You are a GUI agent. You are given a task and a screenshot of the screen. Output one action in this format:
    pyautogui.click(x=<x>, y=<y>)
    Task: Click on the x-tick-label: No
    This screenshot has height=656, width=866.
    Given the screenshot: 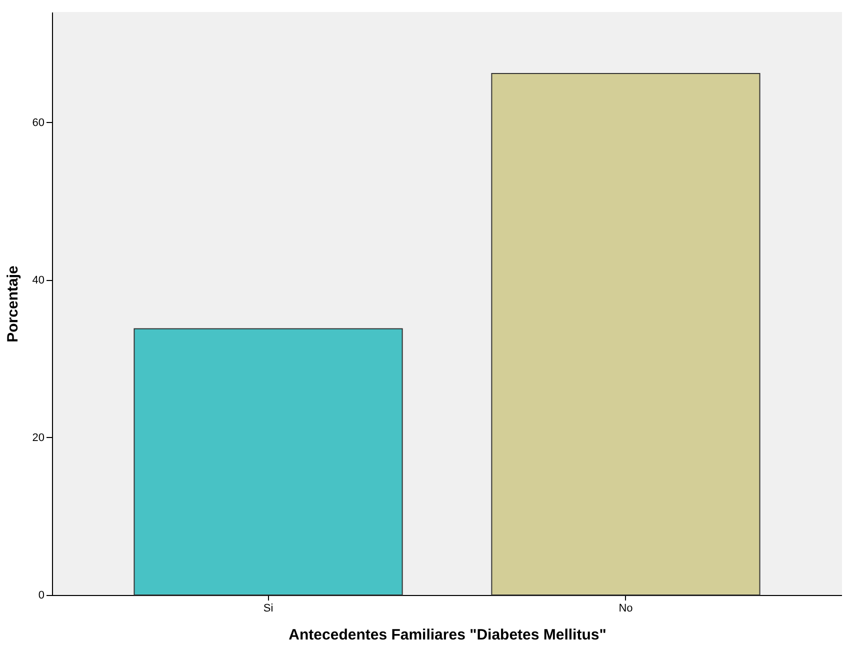 What is the action you would take?
    pyautogui.click(x=625, y=608)
    